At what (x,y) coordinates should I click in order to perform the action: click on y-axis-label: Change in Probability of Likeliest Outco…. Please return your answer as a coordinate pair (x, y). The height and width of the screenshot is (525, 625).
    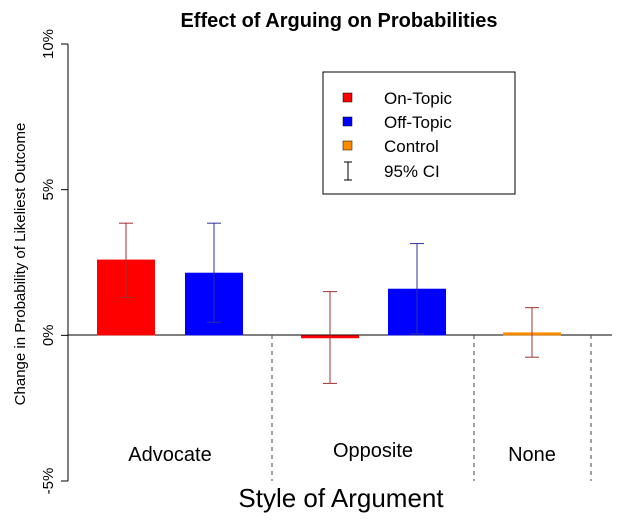
    Looking at the image, I should click on (20, 264).